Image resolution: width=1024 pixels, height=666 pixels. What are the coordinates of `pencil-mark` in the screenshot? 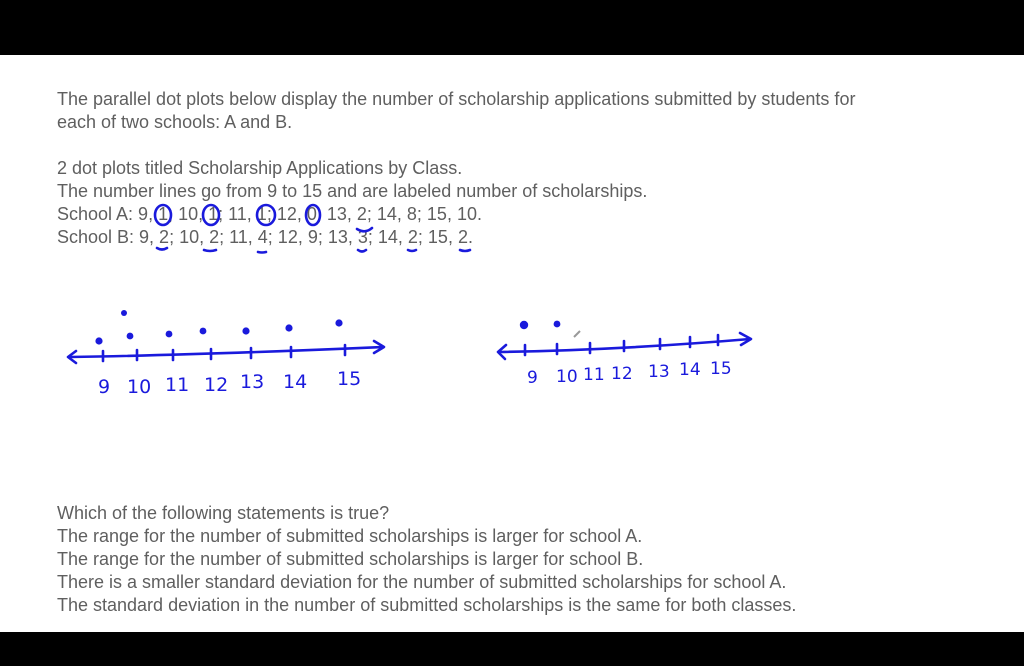 It's located at (577, 334).